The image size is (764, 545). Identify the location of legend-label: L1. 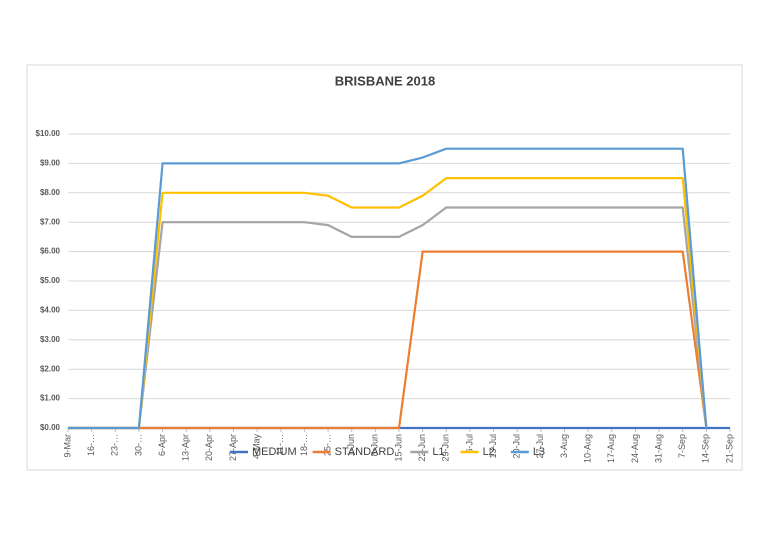
(438, 452).